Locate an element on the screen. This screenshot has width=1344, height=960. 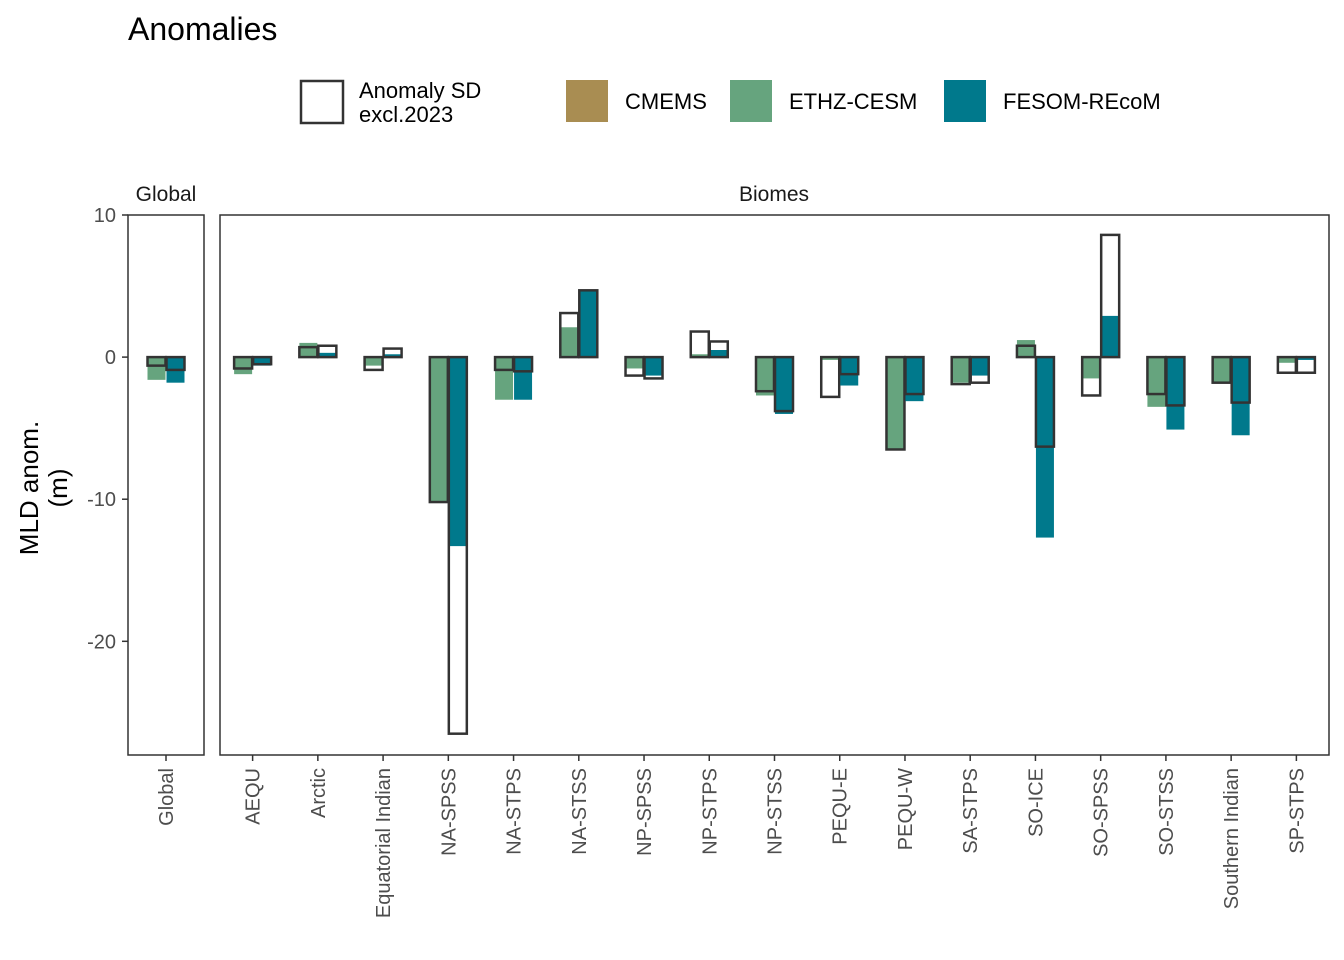
bar-fesom-recom-equatorial-indian is located at coordinates (392, 356).